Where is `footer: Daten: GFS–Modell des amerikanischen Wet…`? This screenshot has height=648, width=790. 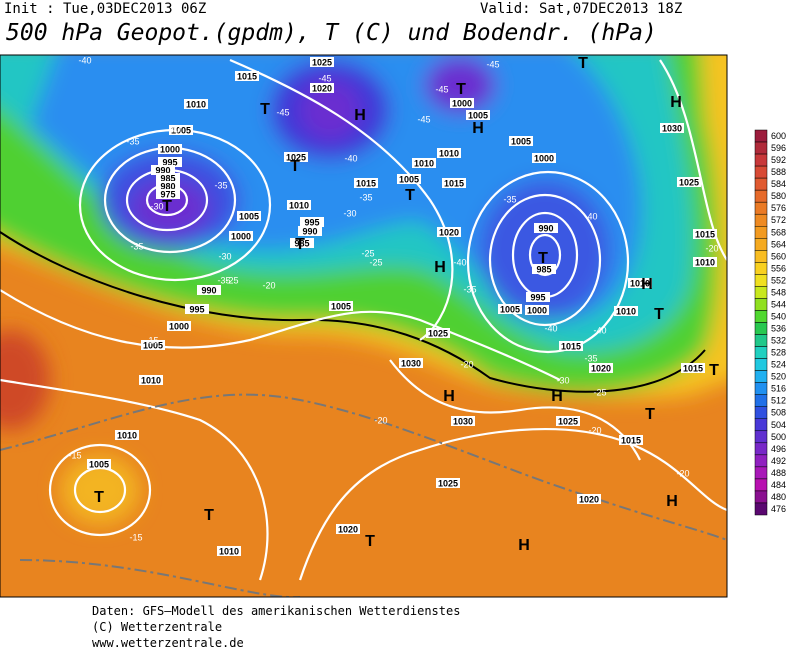 footer: Daten: GFS–Modell des amerikanischen Wet… is located at coordinates (276, 626).